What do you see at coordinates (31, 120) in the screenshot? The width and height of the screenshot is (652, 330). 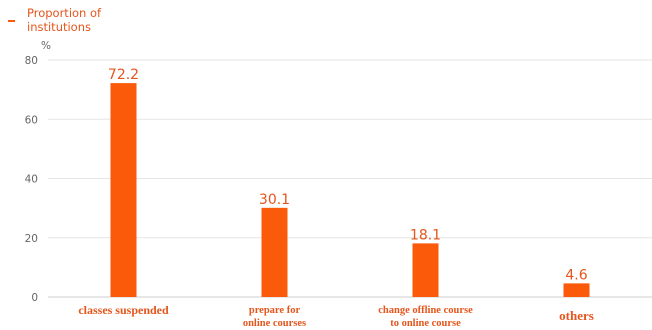 I see `y-tick-label: 60` at bounding box center [31, 120].